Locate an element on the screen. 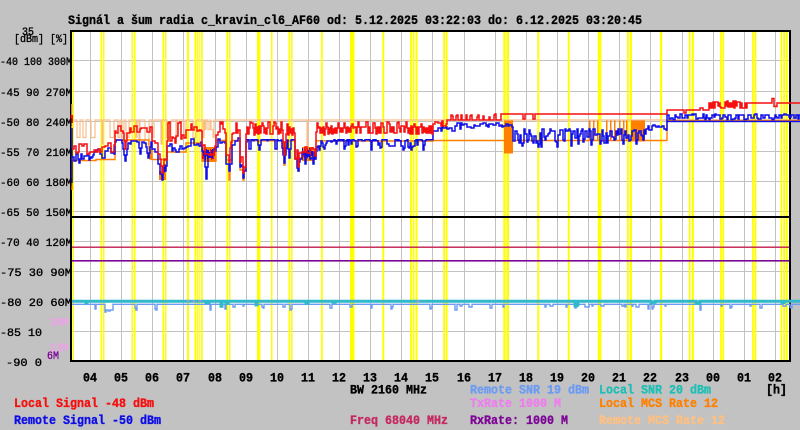 The width and height of the screenshot is (800, 430). svg-text: -75 30 90M is located at coordinates (36, 274).